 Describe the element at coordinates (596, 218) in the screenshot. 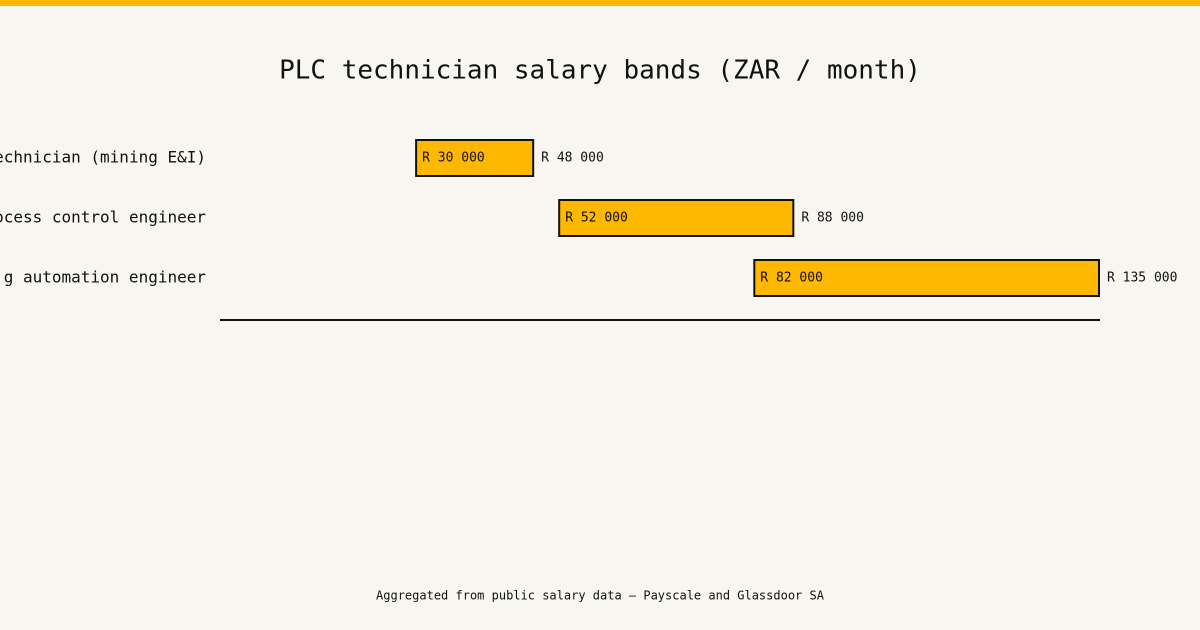

I see `start-label: R 52 000` at that location.